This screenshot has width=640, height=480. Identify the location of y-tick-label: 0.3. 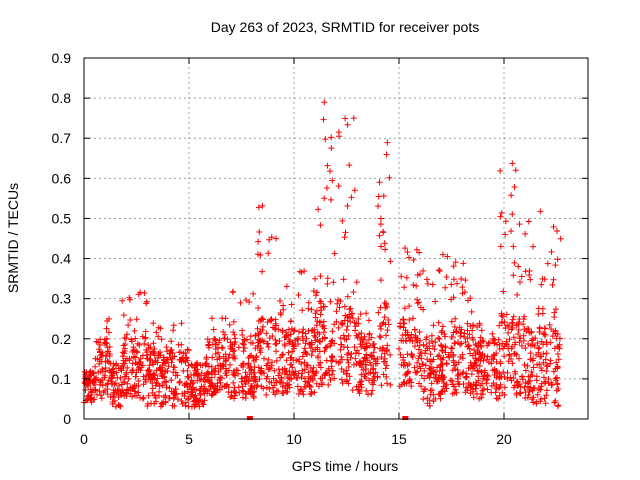
(62, 299).